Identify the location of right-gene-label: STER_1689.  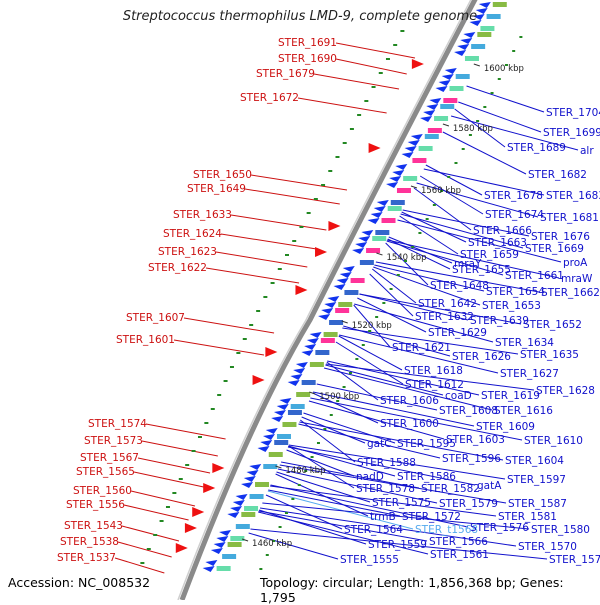
(536, 148).